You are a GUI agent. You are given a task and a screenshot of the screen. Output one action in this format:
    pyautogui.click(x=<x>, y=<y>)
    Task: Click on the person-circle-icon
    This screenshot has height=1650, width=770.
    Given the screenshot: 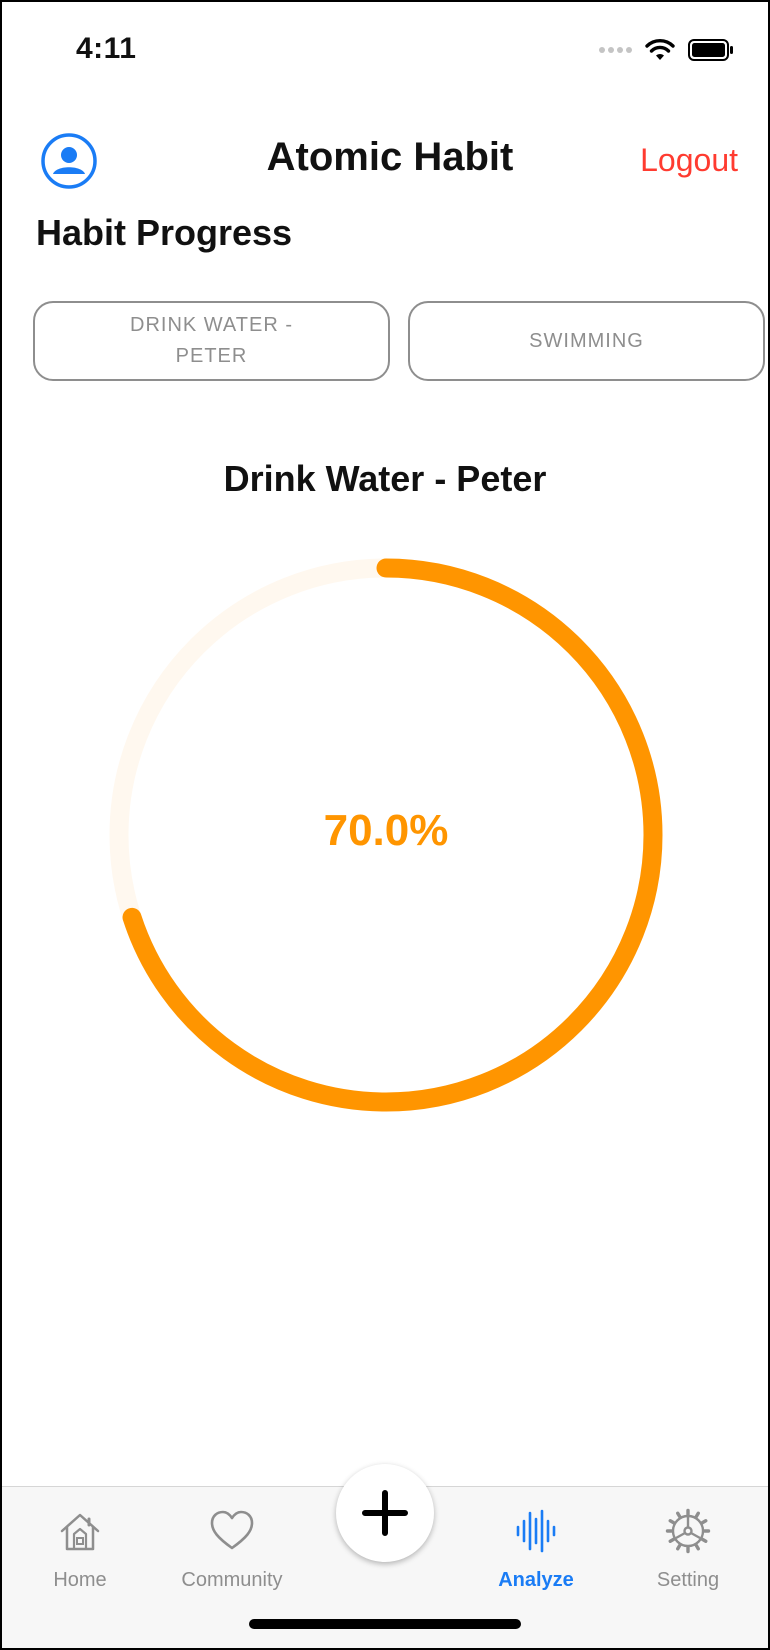 What is the action you would take?
    pyautogui.click(x=69, y=161)
    